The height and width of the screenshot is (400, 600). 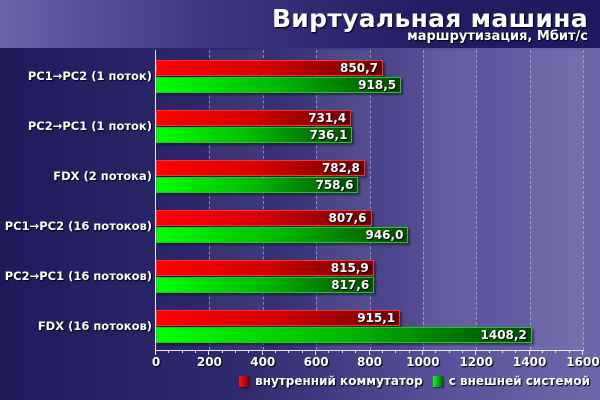 I want to click on tick-label: 400, so click(x=263, y=362).